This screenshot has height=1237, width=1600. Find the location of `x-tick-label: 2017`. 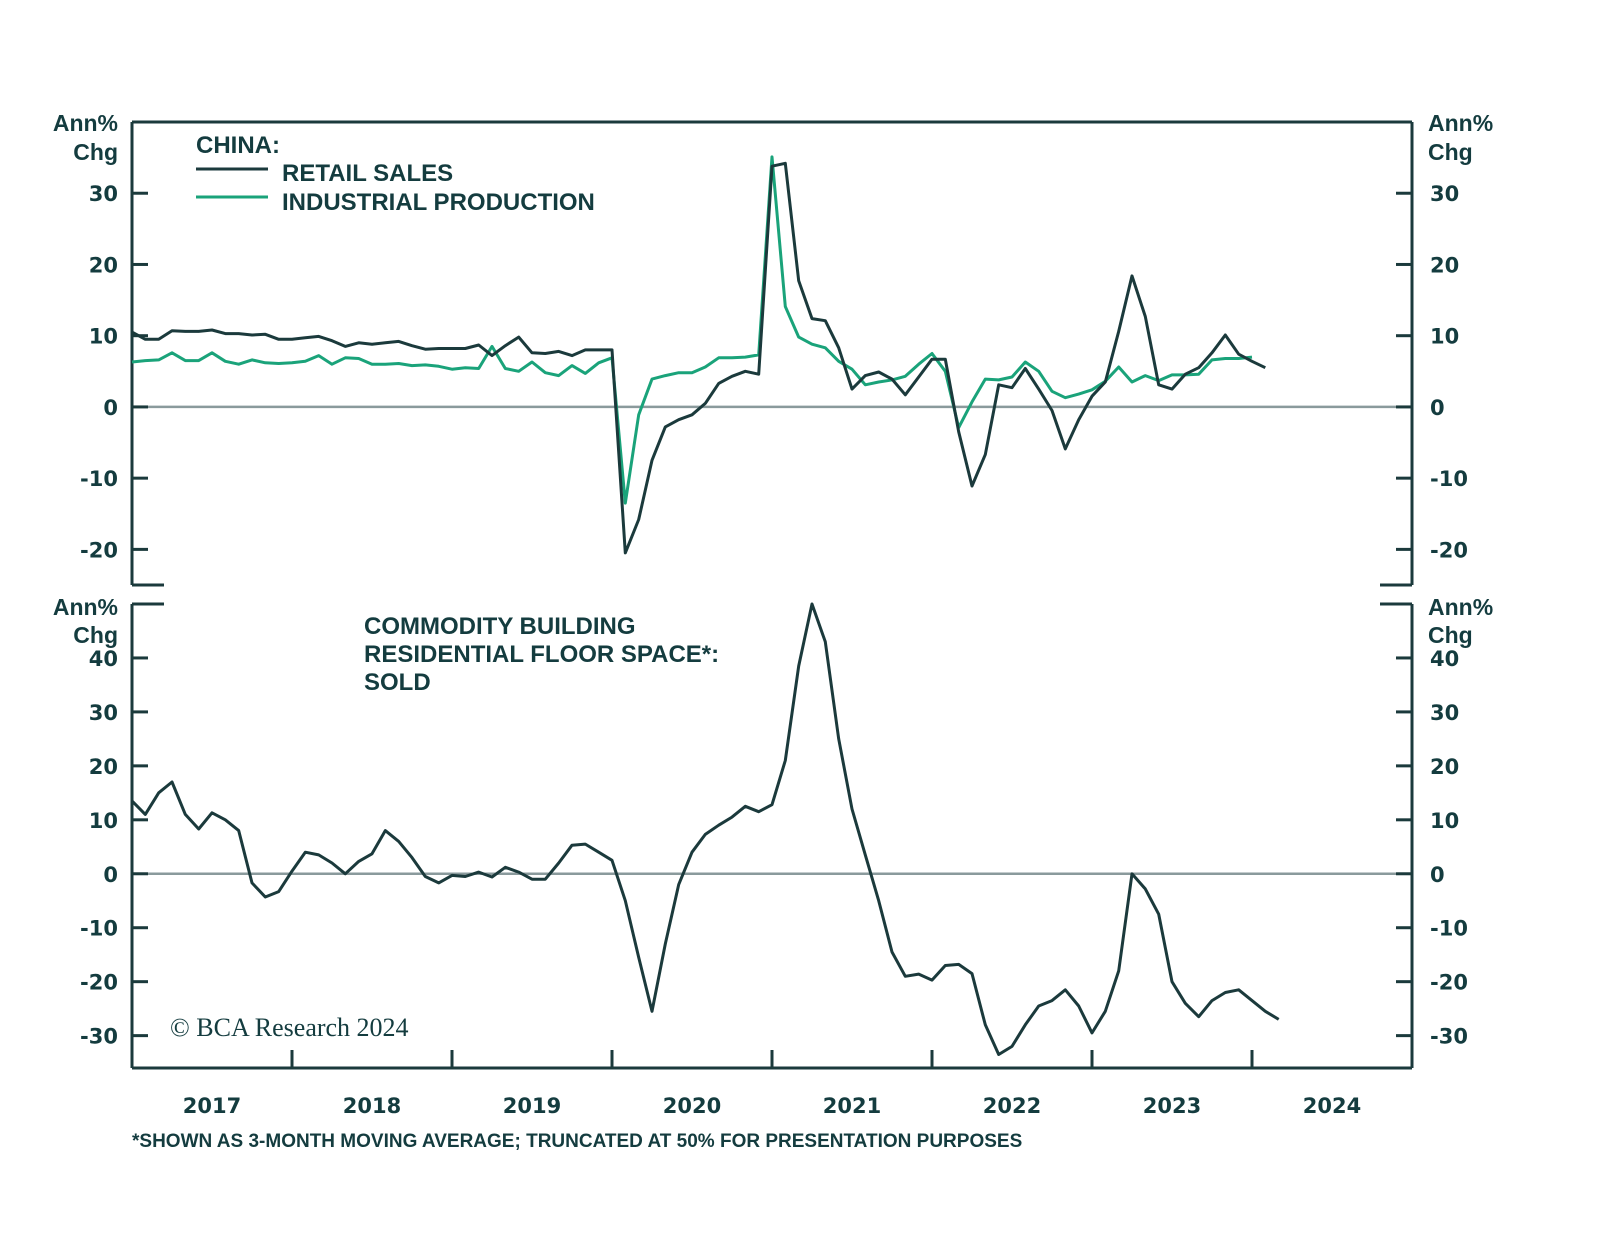

x-tick-label: 2017 is located at coordinates (212, 1106).